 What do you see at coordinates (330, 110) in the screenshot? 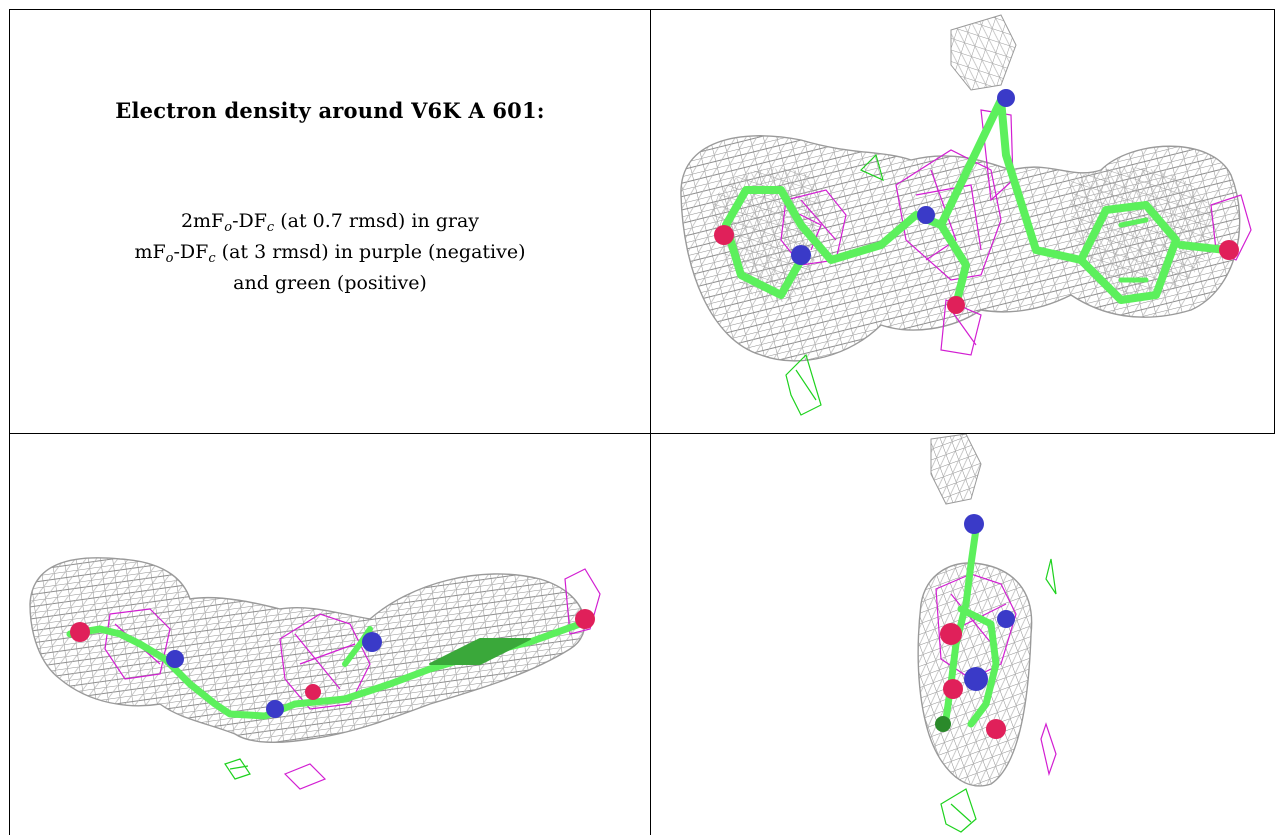
I see `caption-title: Electron density around V6K A 601:` at bounding box center [330, 110].